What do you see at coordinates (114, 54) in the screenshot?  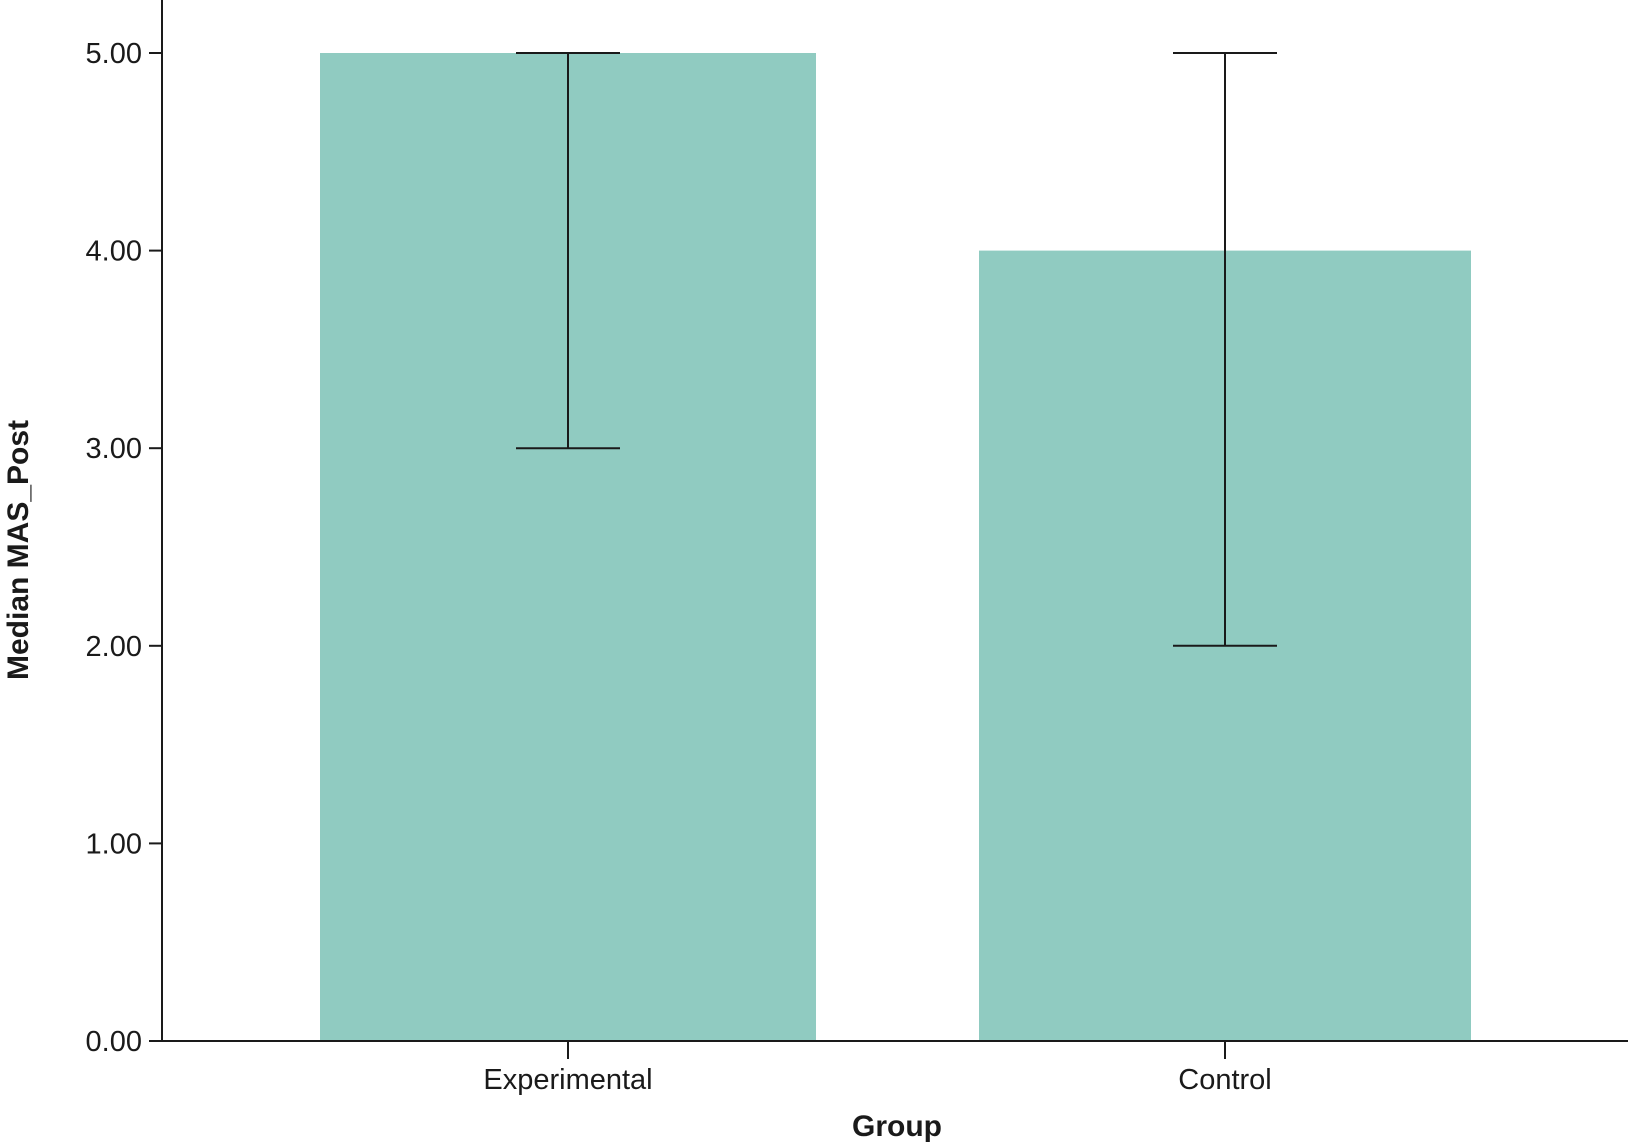 I see `y-tick-label: 5.00` at bounding box center [114, 54].